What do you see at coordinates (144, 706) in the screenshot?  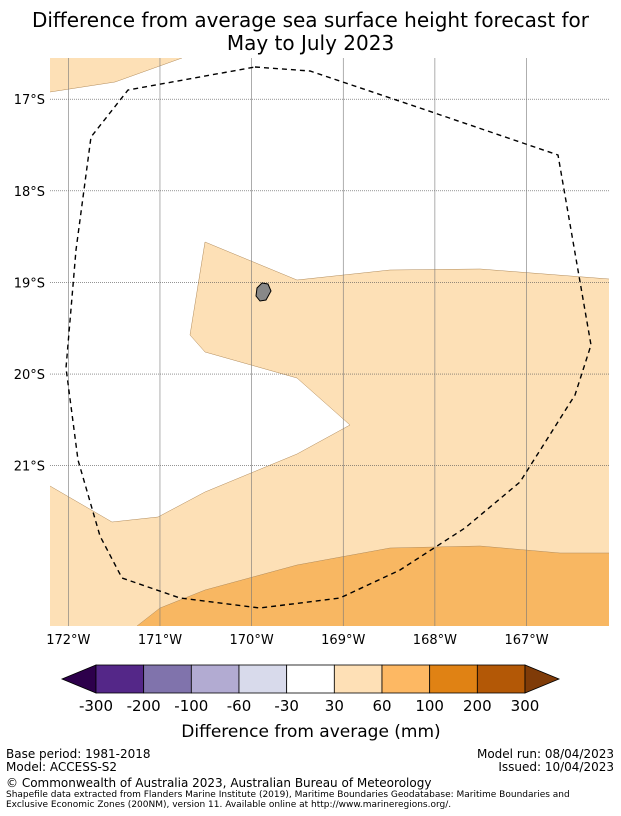 I see `colorbar-tick-label: -200` at bounding box center [144, 706].